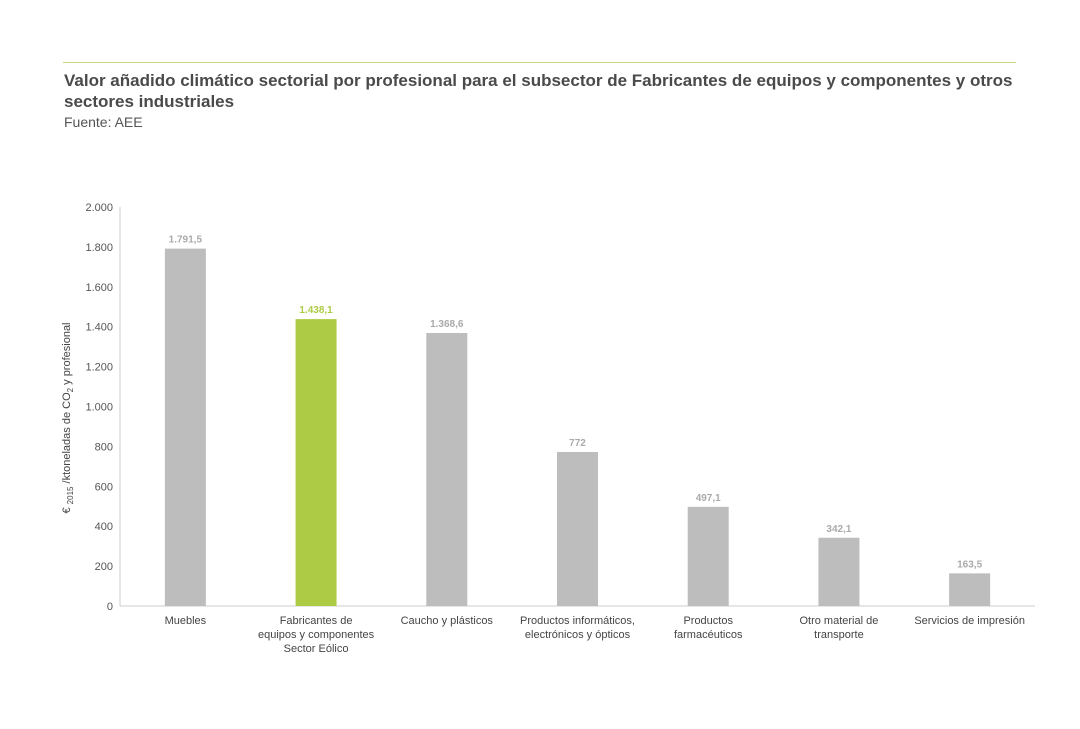  I want to click on data-label: 1.368,6, so click(447, 324).